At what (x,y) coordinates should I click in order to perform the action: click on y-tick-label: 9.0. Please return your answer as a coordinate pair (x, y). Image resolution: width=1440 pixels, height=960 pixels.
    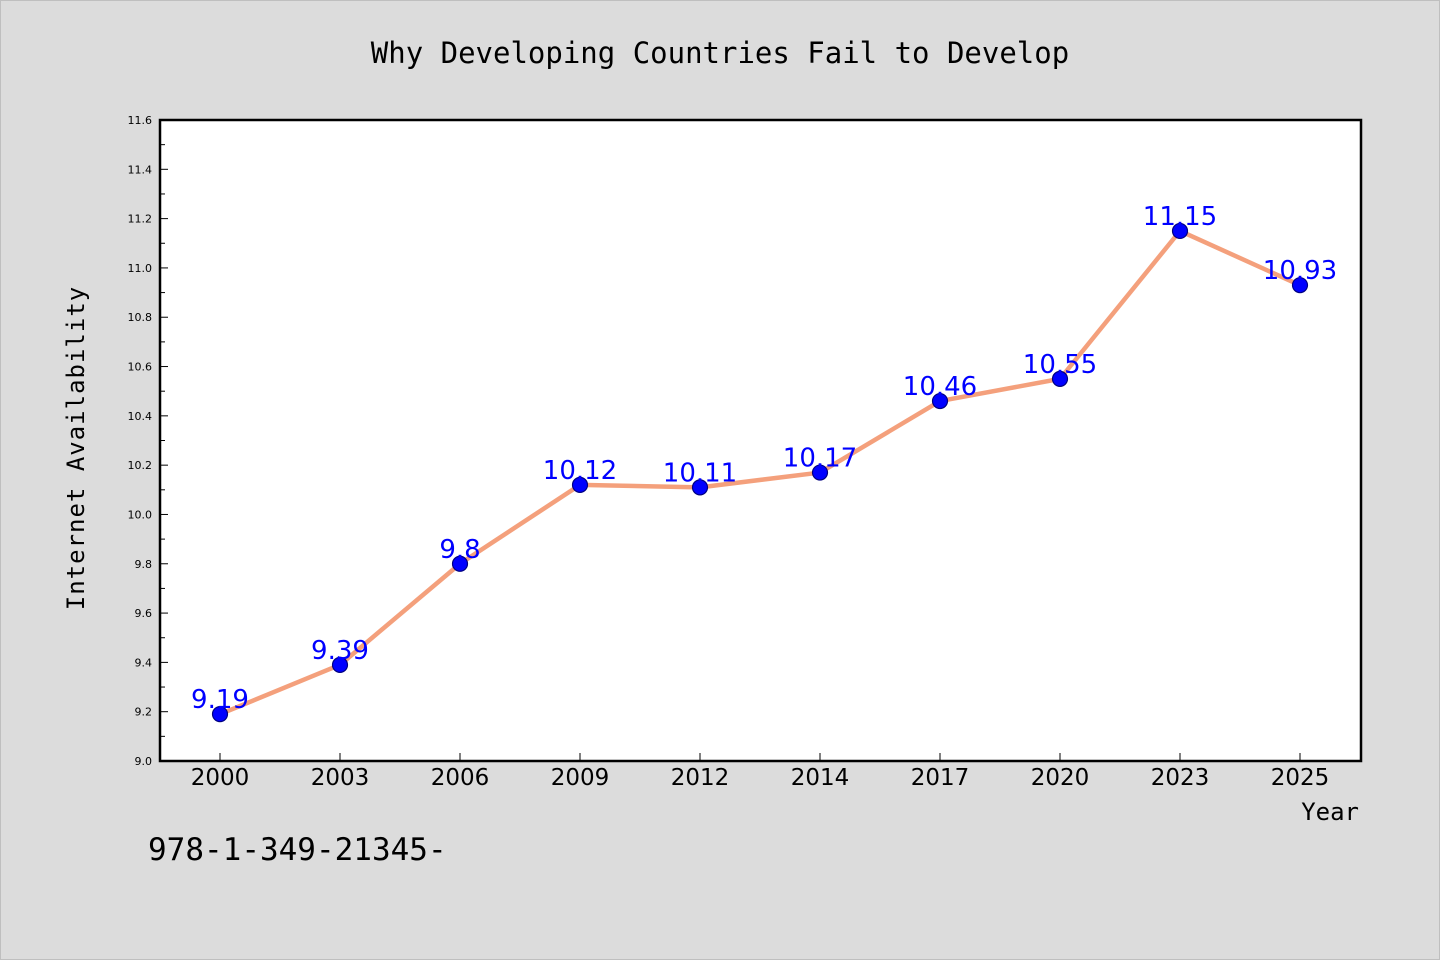
    Looking at the image, I should click on (144, 761).